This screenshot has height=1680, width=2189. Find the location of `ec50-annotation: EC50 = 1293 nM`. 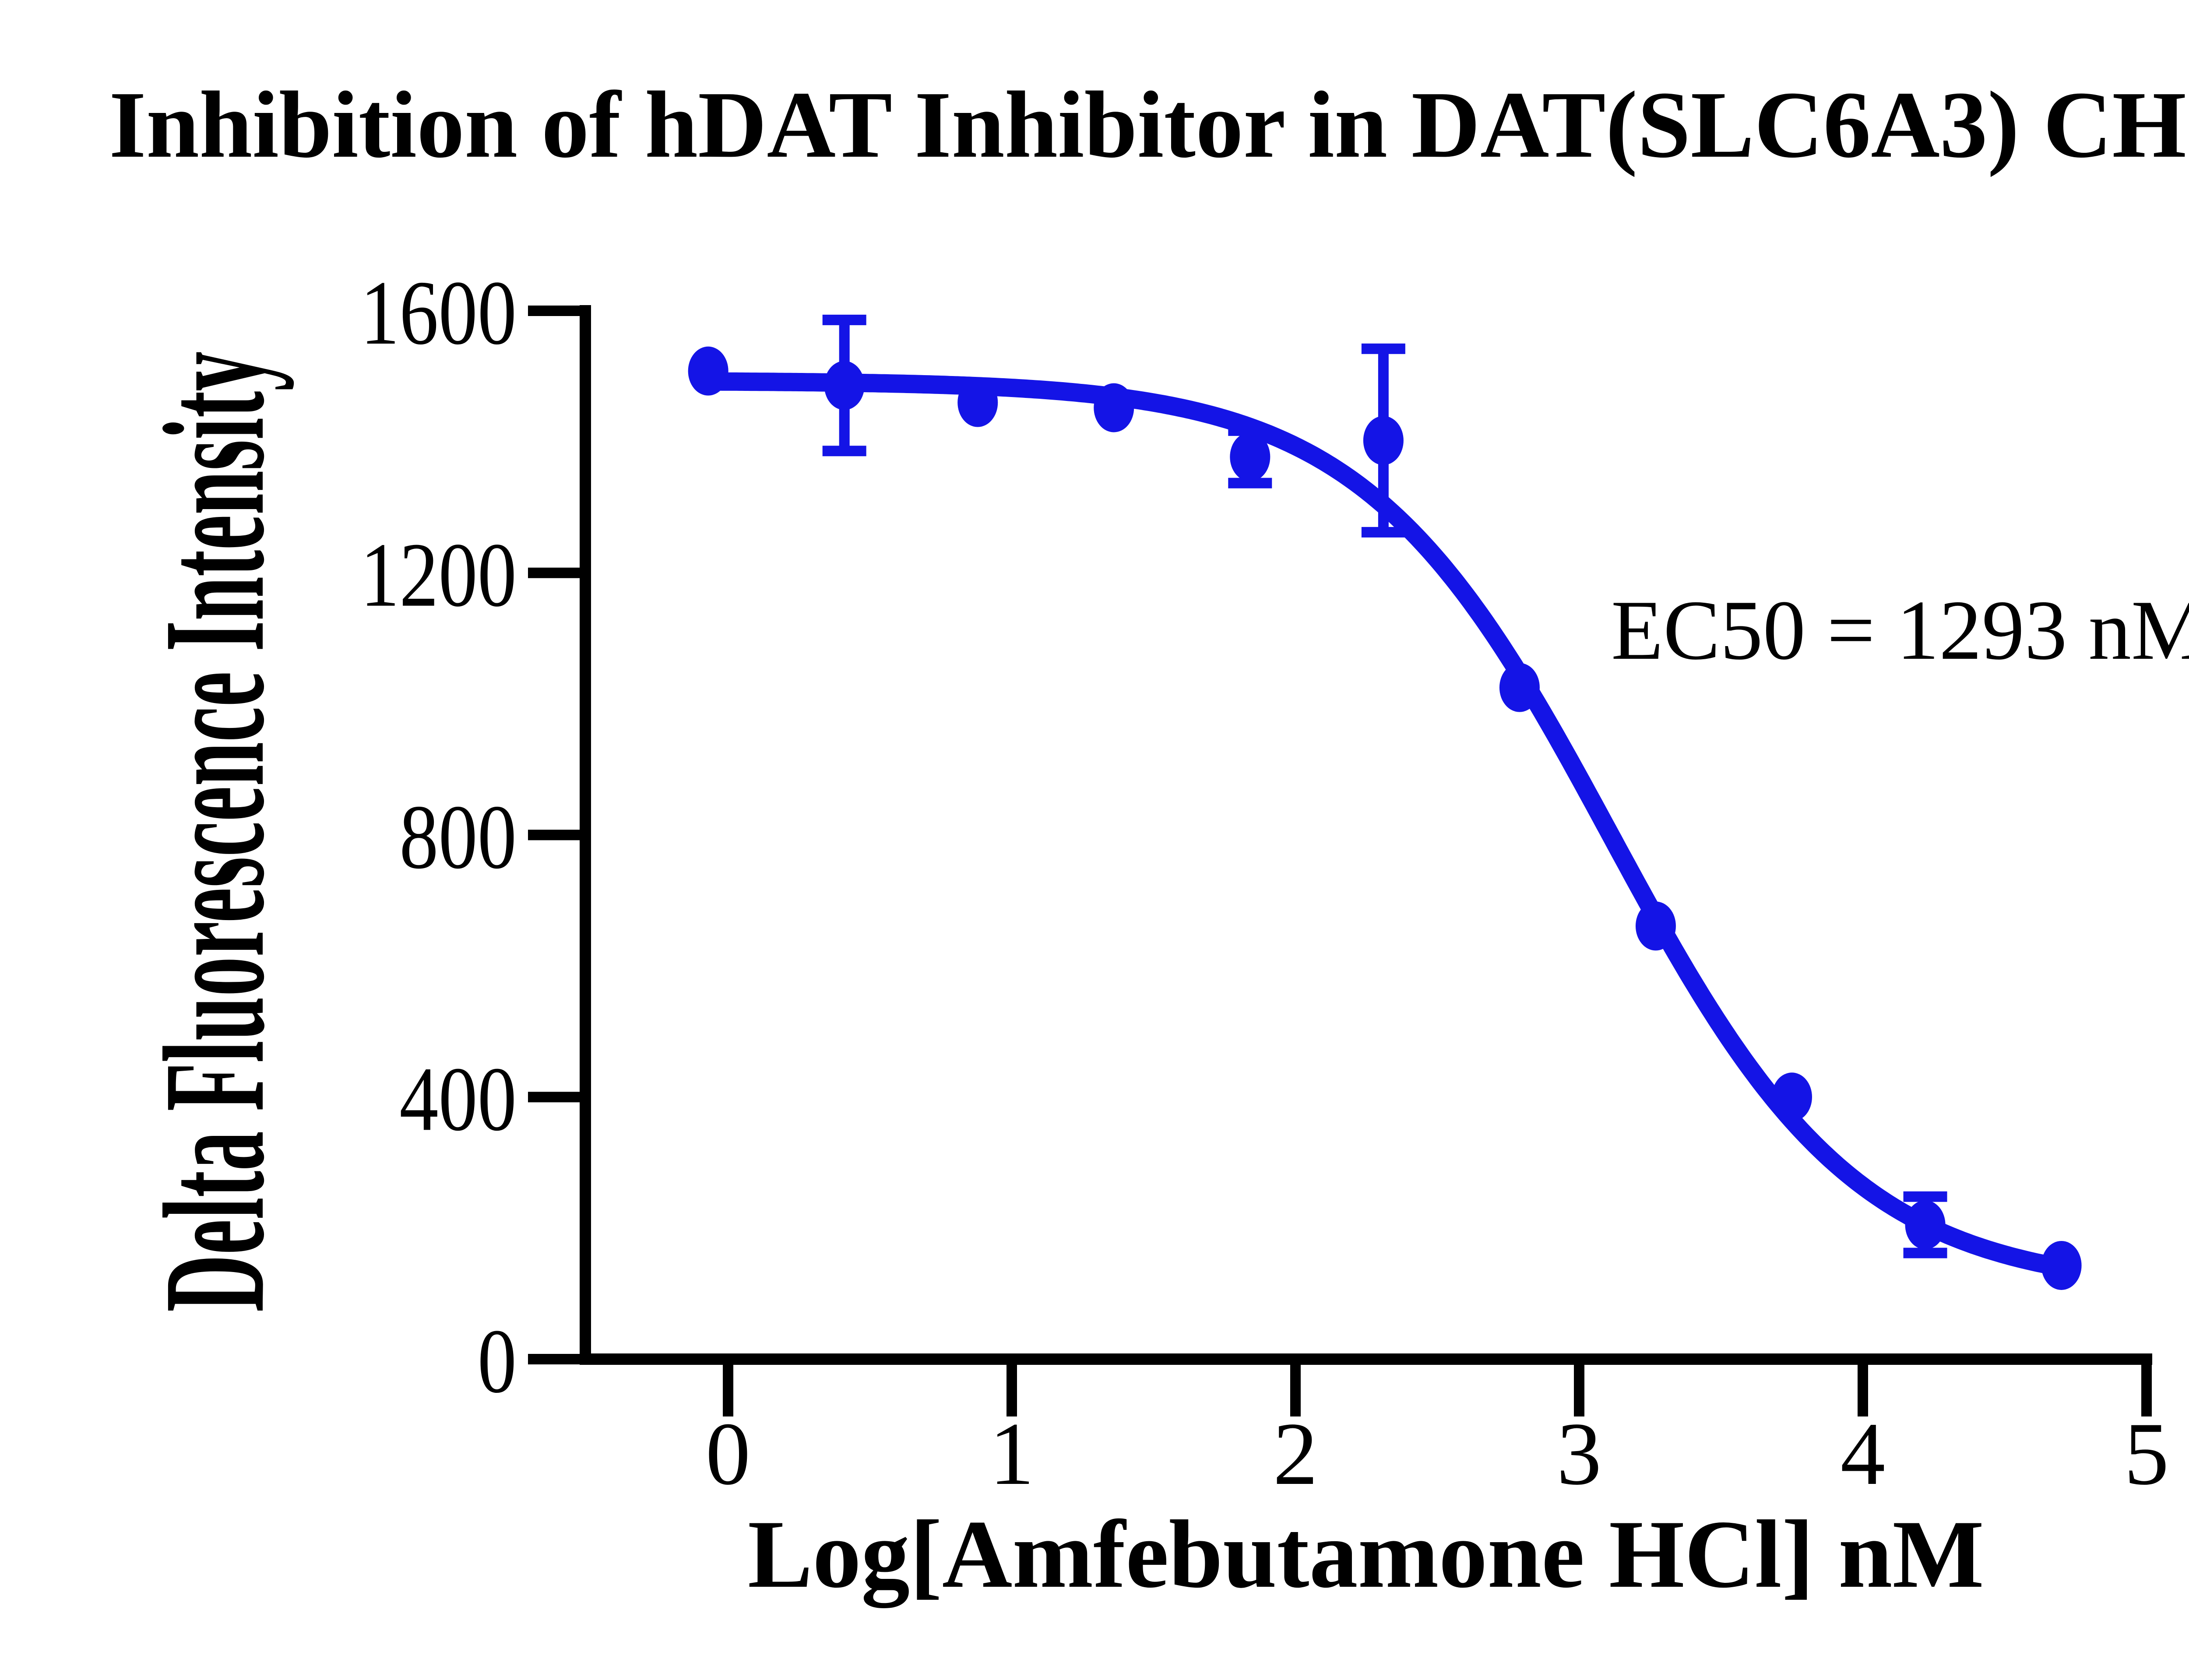

ec50-annotation: EC50 = 1293 nM is located at coordinates (1900, 630).